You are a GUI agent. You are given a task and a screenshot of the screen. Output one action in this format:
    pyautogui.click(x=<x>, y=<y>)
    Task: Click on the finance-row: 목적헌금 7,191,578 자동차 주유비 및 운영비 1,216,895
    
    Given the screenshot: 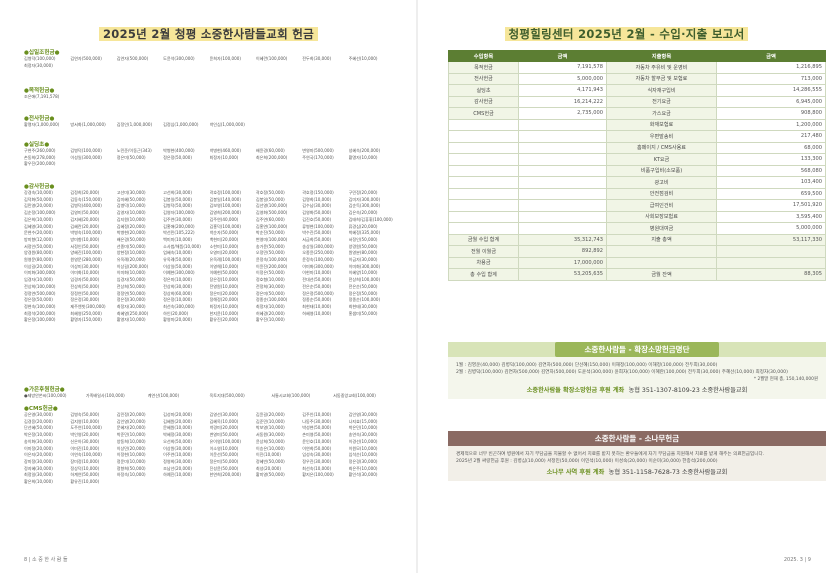 What is the action you would take?
    pyautogui.click(x=637, y=67)
    